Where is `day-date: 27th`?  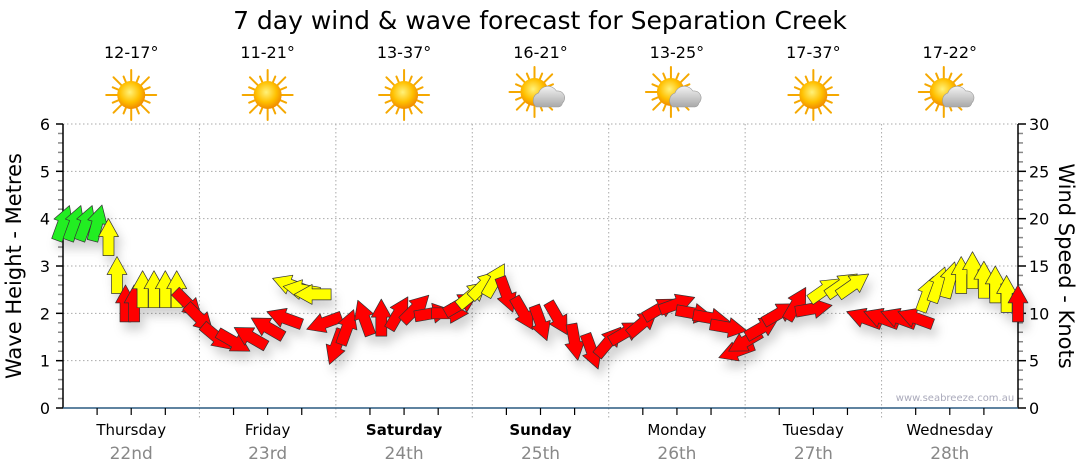
day-date: 27th is located at coordinates (813, 454).